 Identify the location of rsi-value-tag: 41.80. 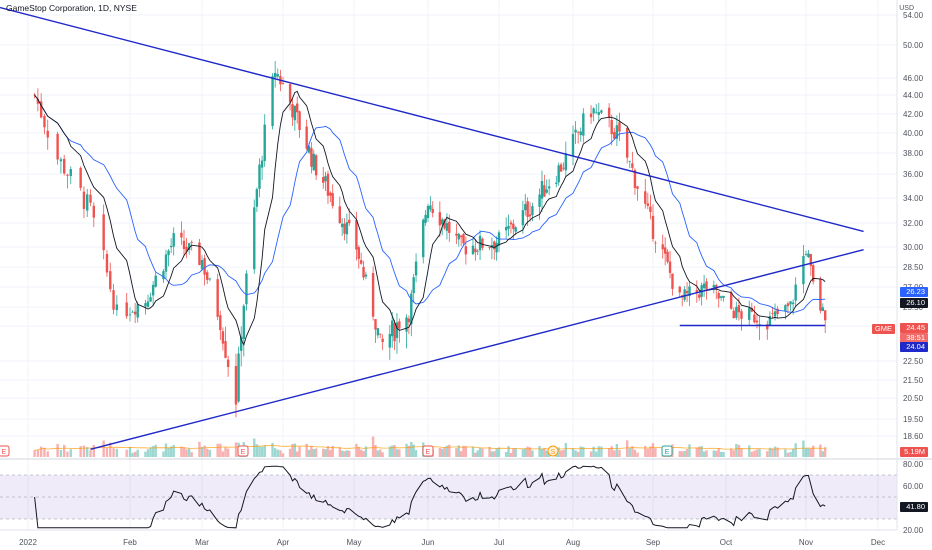
(914, 507).